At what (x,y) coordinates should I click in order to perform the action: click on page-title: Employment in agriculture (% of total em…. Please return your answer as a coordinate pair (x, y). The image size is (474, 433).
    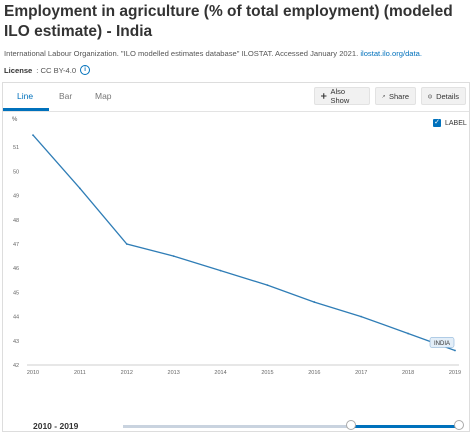
    Looking at the image, I should click on (228, 21).